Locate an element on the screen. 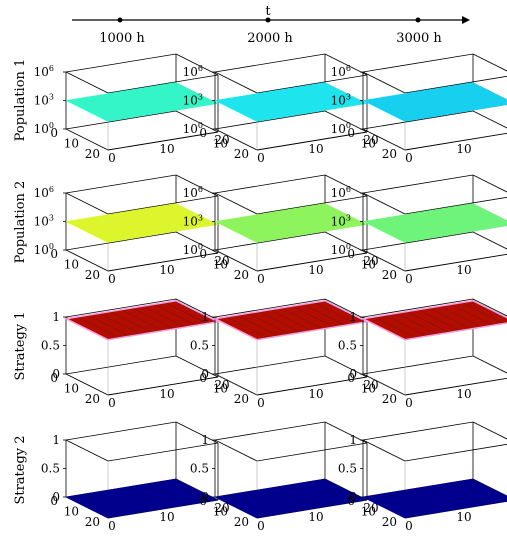 The width and height of the screenshot is (507, 550). timeline-tick-dot is located at coordinates (418, 20).